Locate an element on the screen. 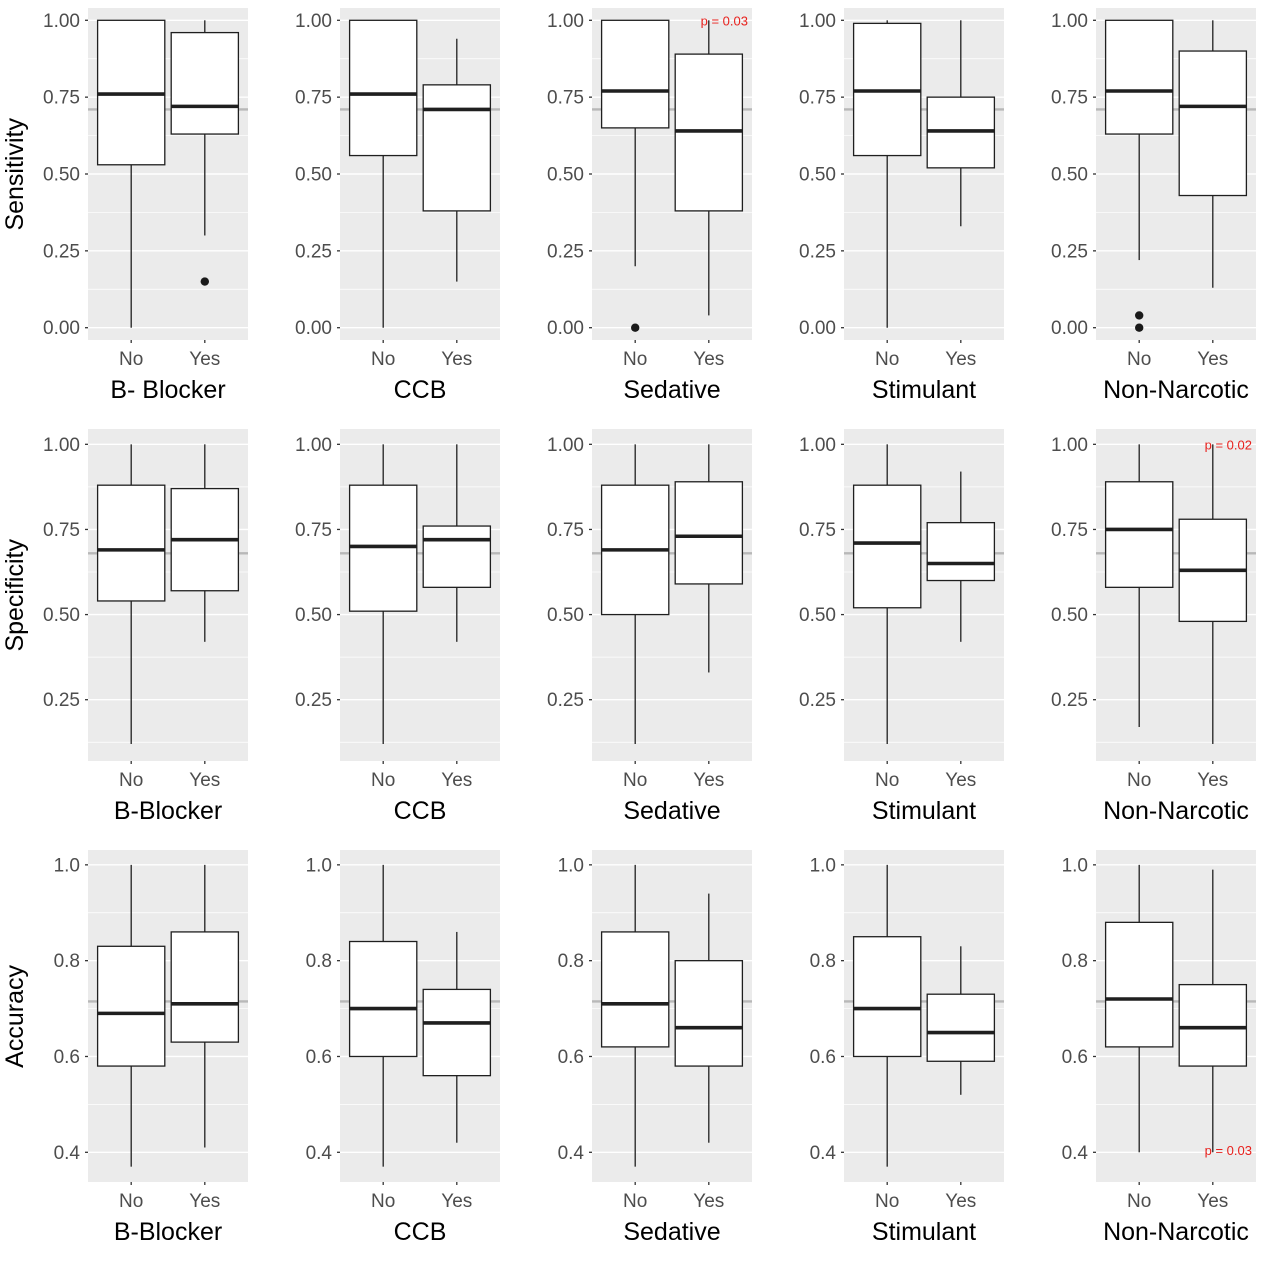 The image size is (1261, 1263). boxplot-panel-accuracy-b-blocker: 0.4 0.6 0.8 1.0 No Yes B-Blocker is located at coordinates (151, 1048).